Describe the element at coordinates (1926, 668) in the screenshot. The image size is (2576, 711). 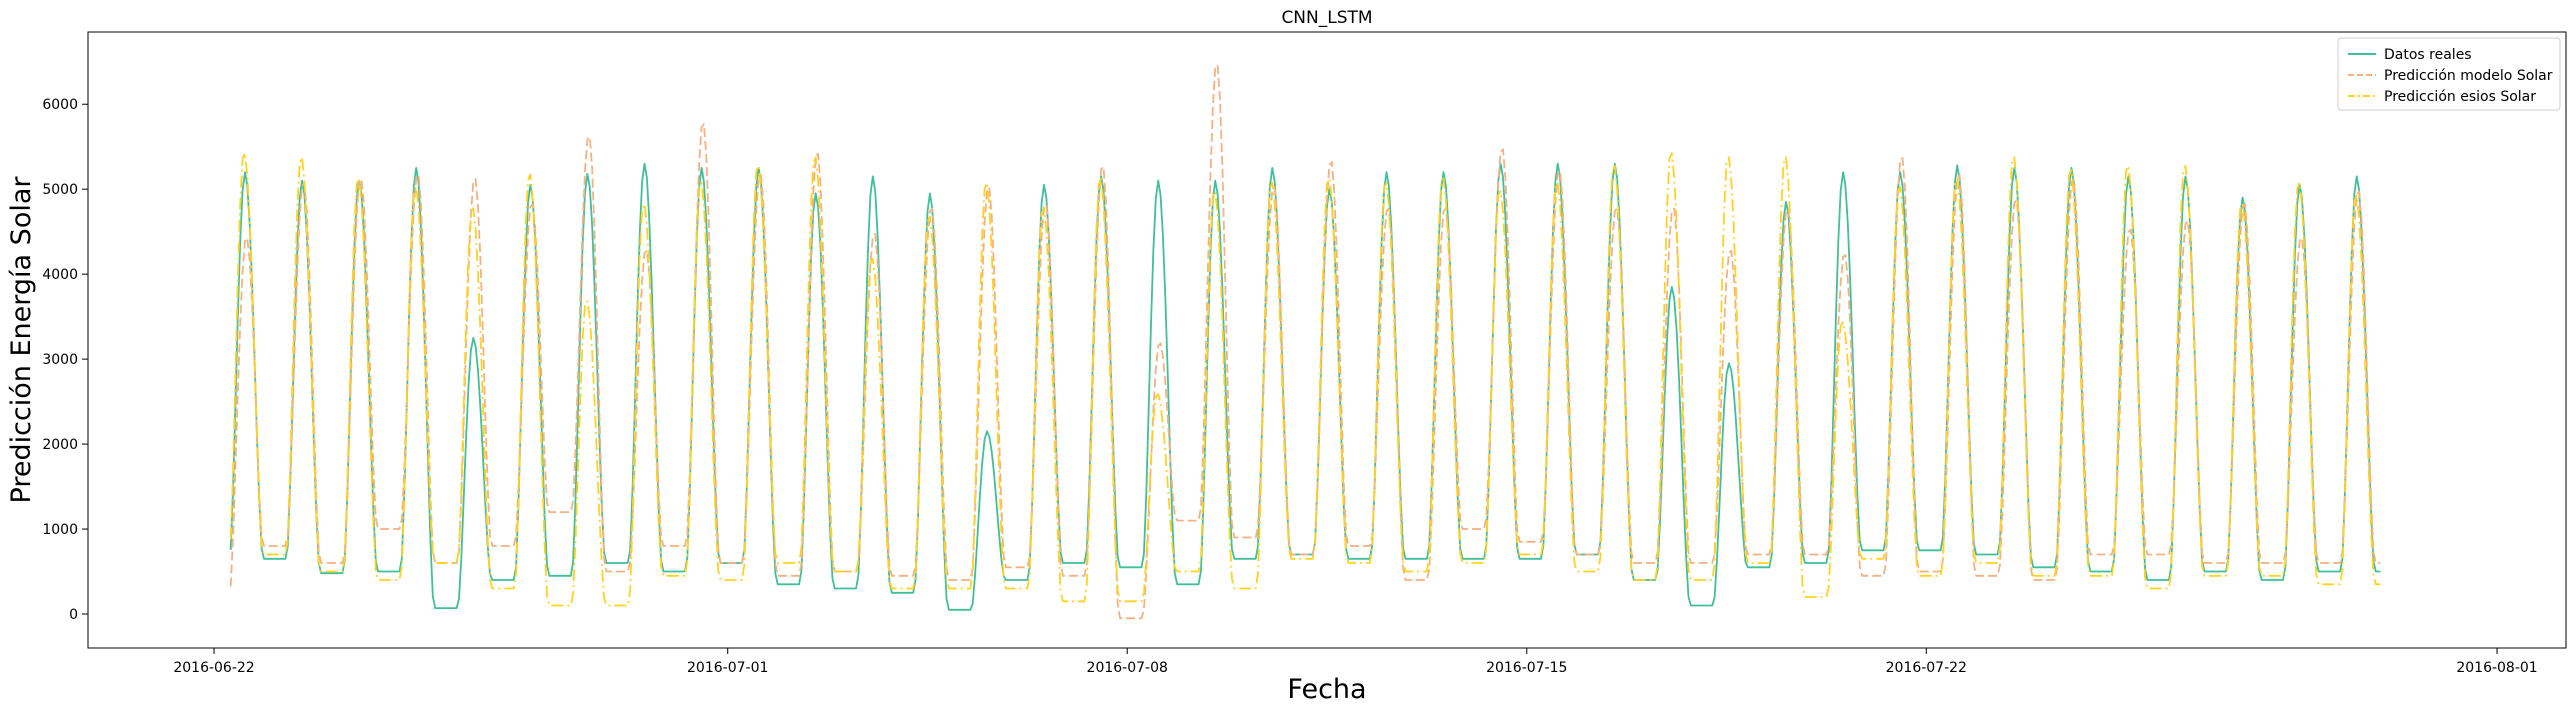
I see `x-tick-label: 2016-07-22` at that location.